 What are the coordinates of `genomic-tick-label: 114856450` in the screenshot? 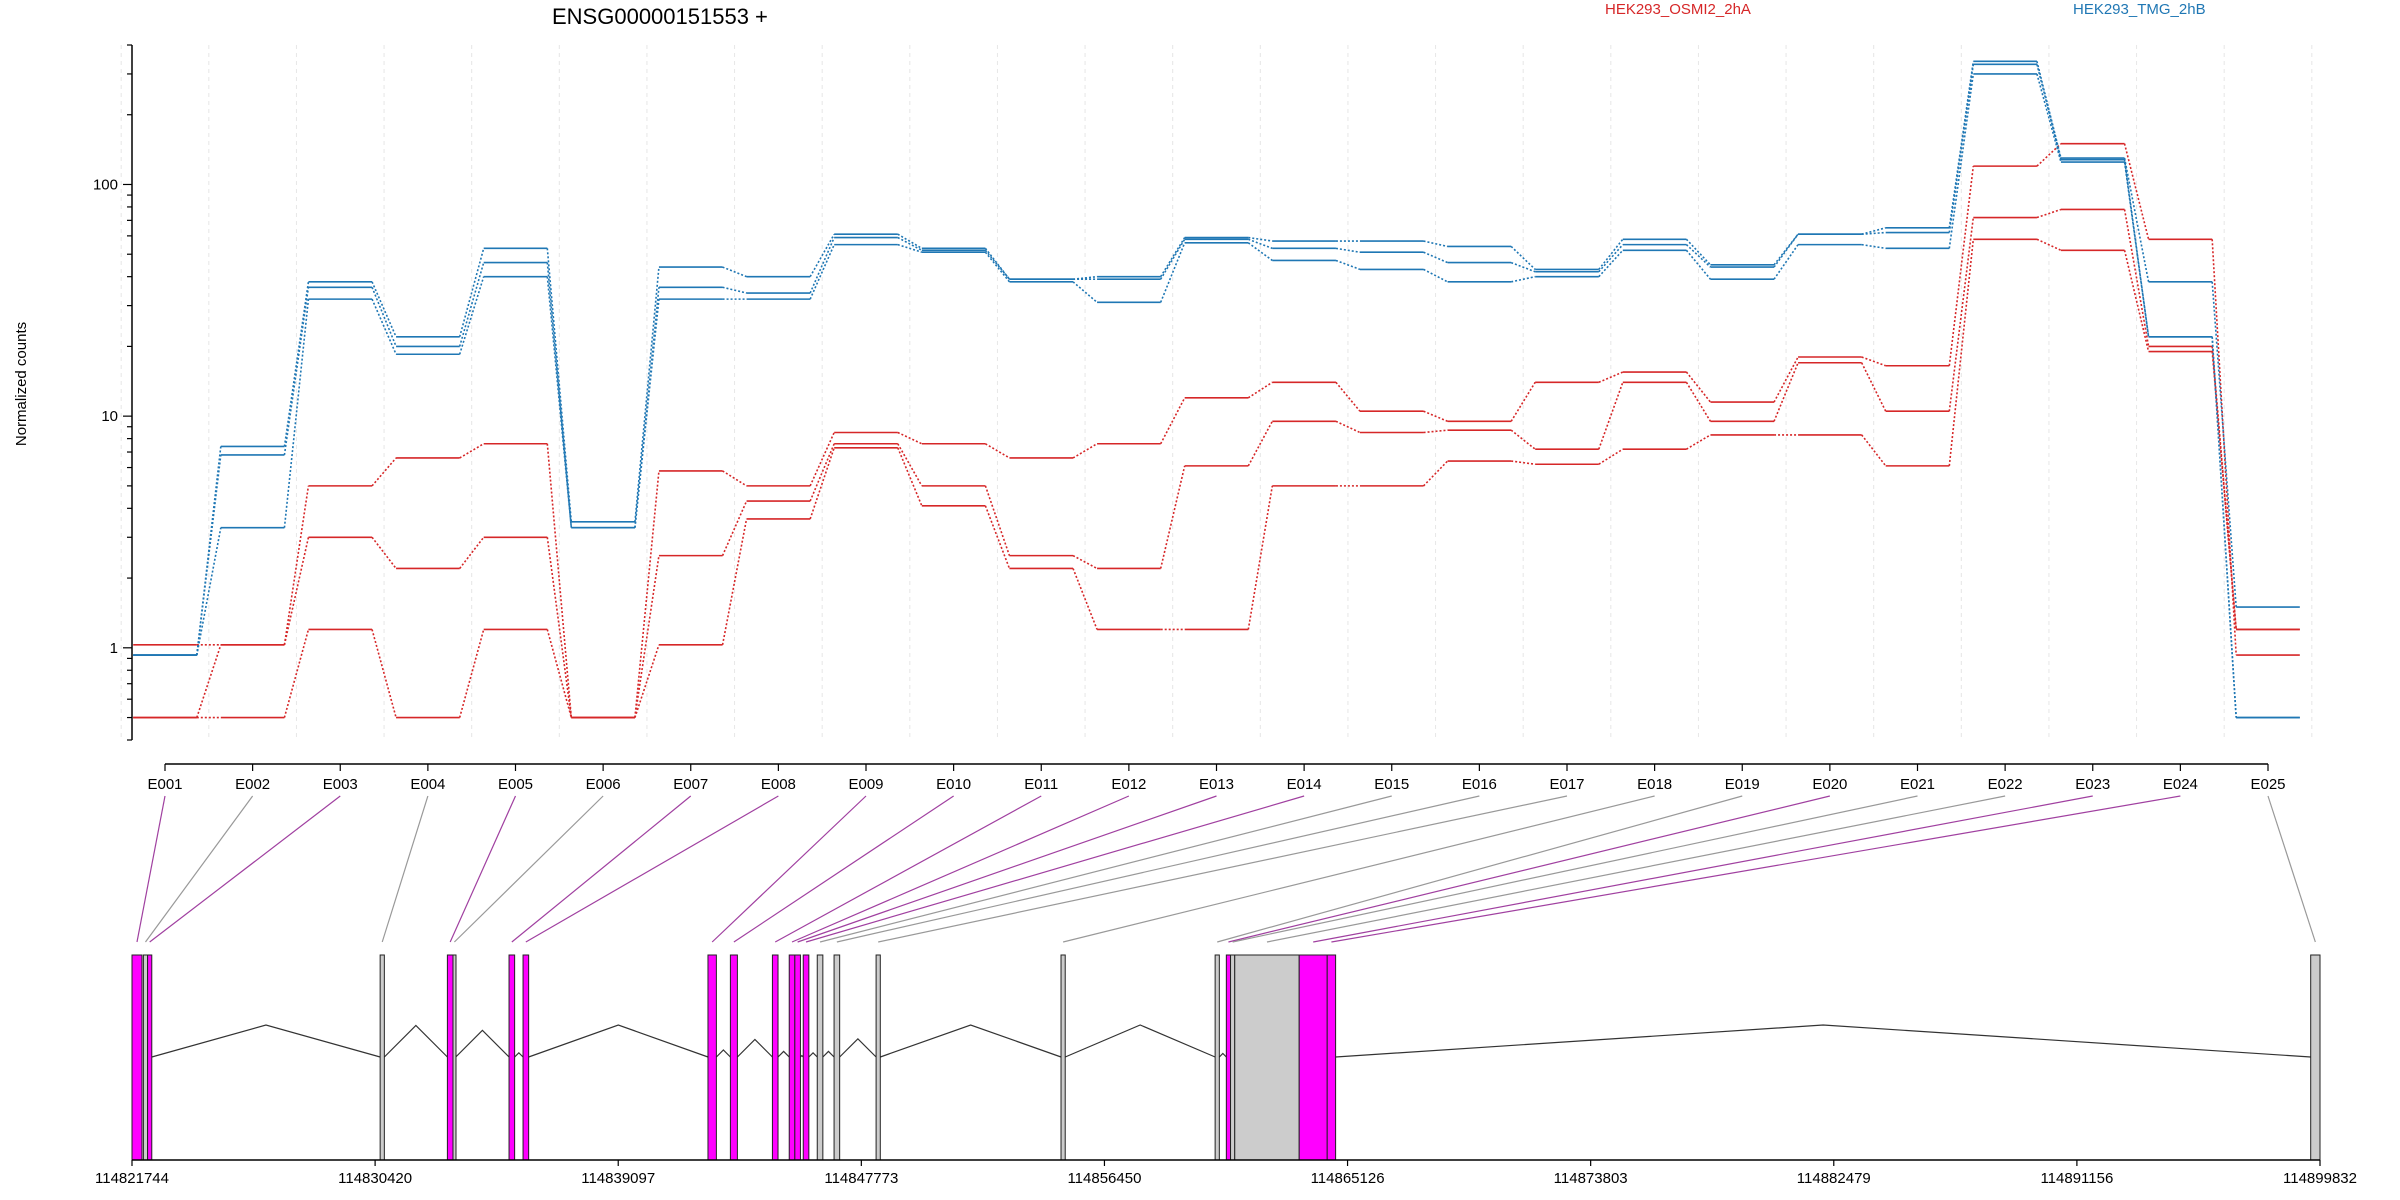 It's located at (1104, 1178).